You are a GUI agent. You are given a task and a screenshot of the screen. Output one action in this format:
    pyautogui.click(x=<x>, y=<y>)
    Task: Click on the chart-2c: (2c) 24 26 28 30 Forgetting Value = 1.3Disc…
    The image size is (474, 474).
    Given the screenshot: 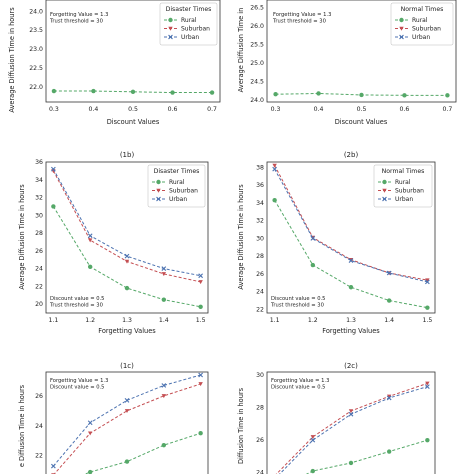 What is the action you would take?
    pyautogui.click(x=336, y=418)
    